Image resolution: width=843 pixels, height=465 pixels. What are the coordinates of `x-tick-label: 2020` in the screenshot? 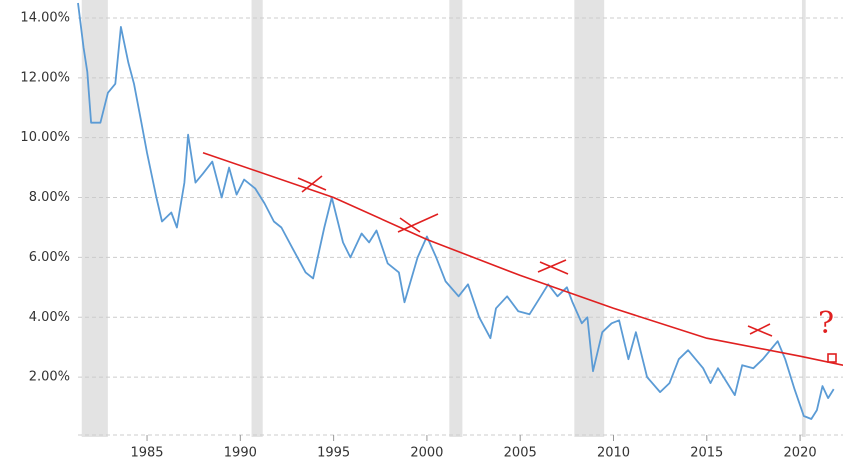 It's located at (800, 453).